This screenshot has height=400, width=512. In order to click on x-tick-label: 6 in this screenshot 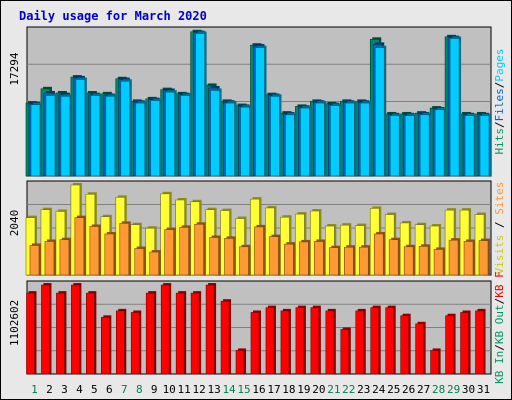, I will do `click(109, 389)`.